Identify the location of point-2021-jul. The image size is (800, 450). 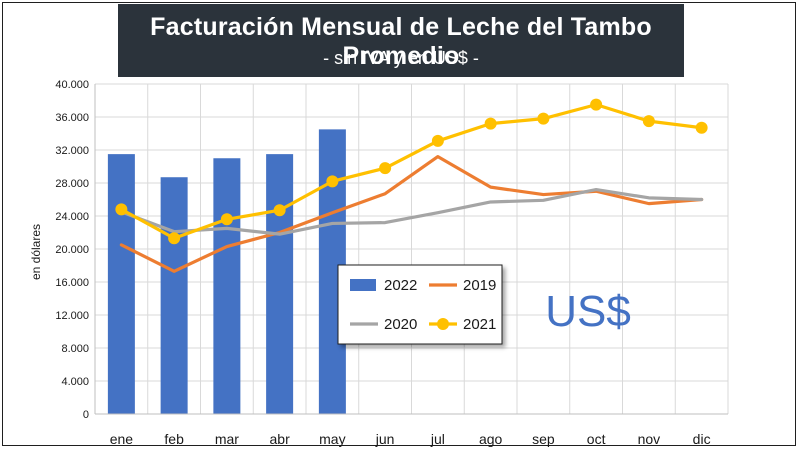
(437, 140).